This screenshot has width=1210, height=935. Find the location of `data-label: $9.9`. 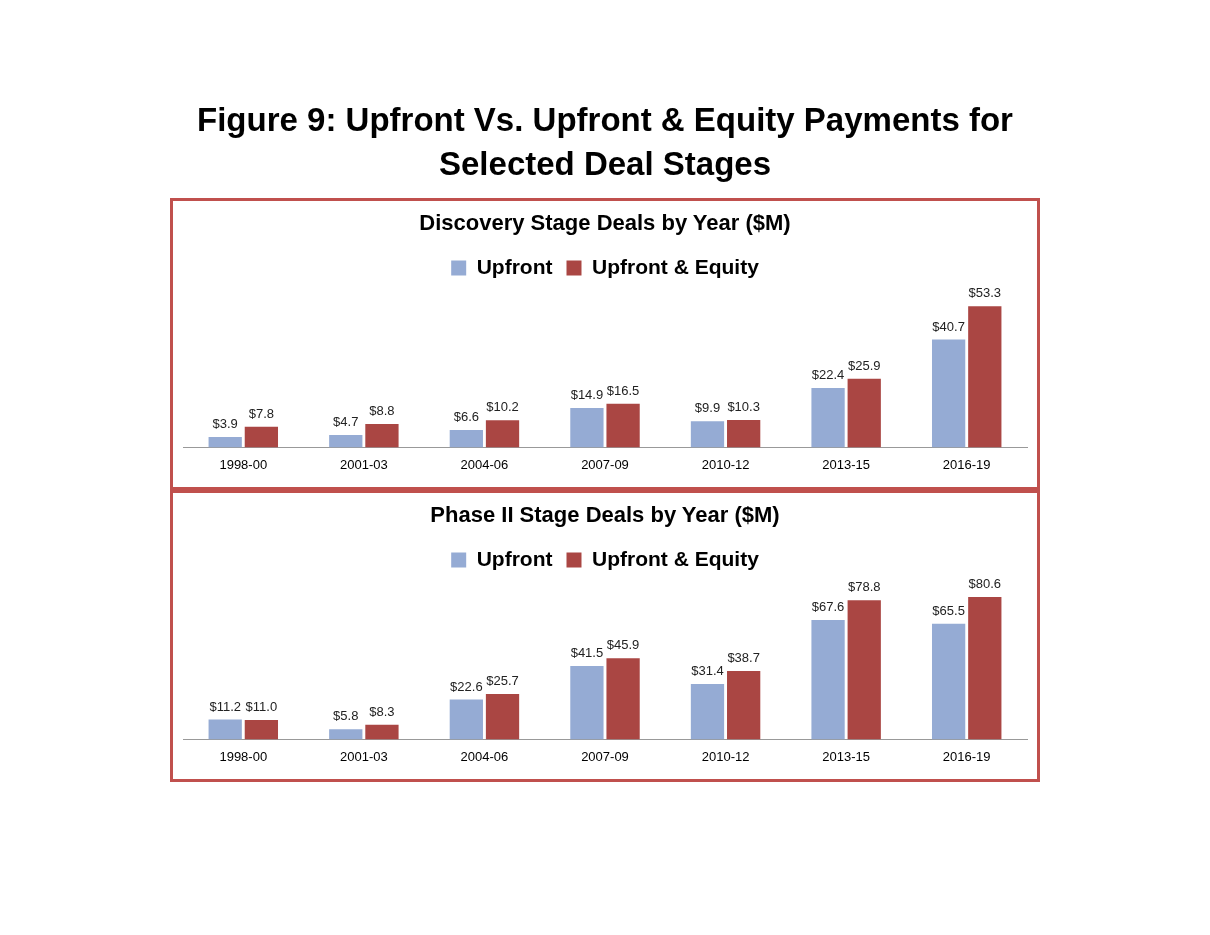

data-label: $9.9 is located at coordinates (707, 408).